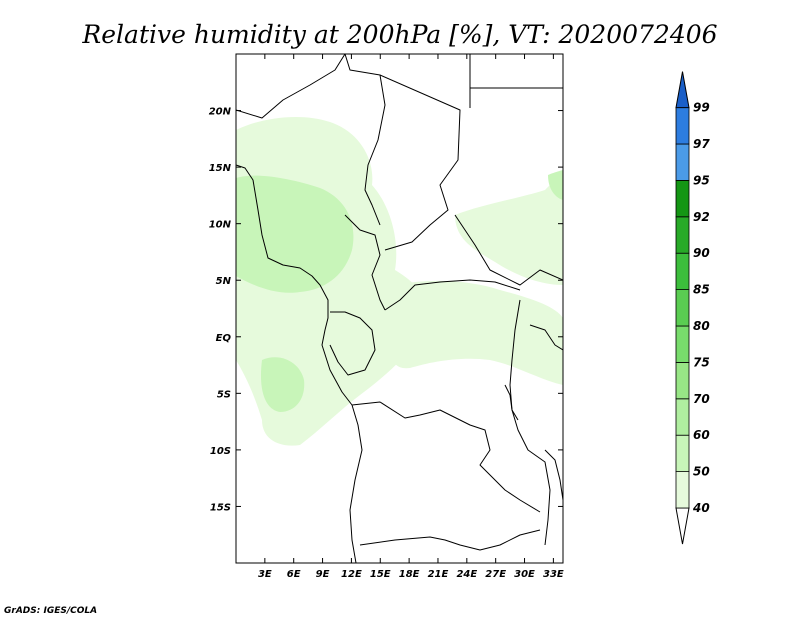  Describe the element at coordinates (495, 574) in the screenshot. I see `x-tick-label: 27E` at that location.